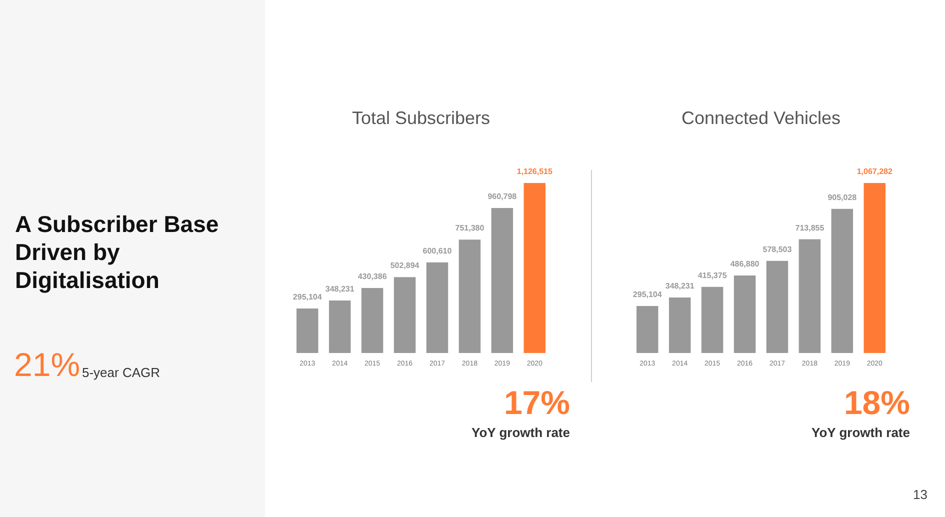 Image resolution: width=945 pixels, height=517 pixels. What do you see at coordinates (373, 277) in the screenshot?
I see `data-label: 430,386` at bounding box center [373, 277].